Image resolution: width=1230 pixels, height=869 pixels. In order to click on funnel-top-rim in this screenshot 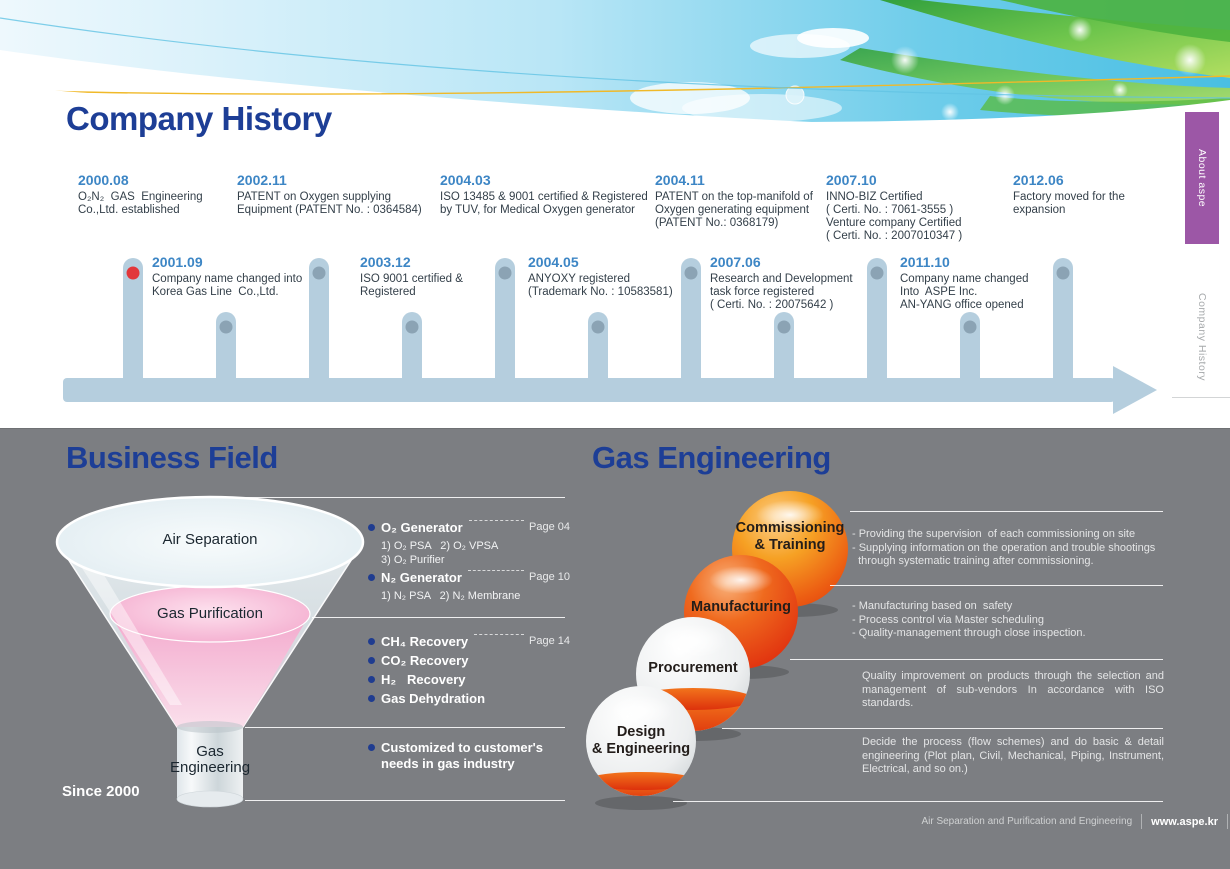, I will do `click(210, 542)`.